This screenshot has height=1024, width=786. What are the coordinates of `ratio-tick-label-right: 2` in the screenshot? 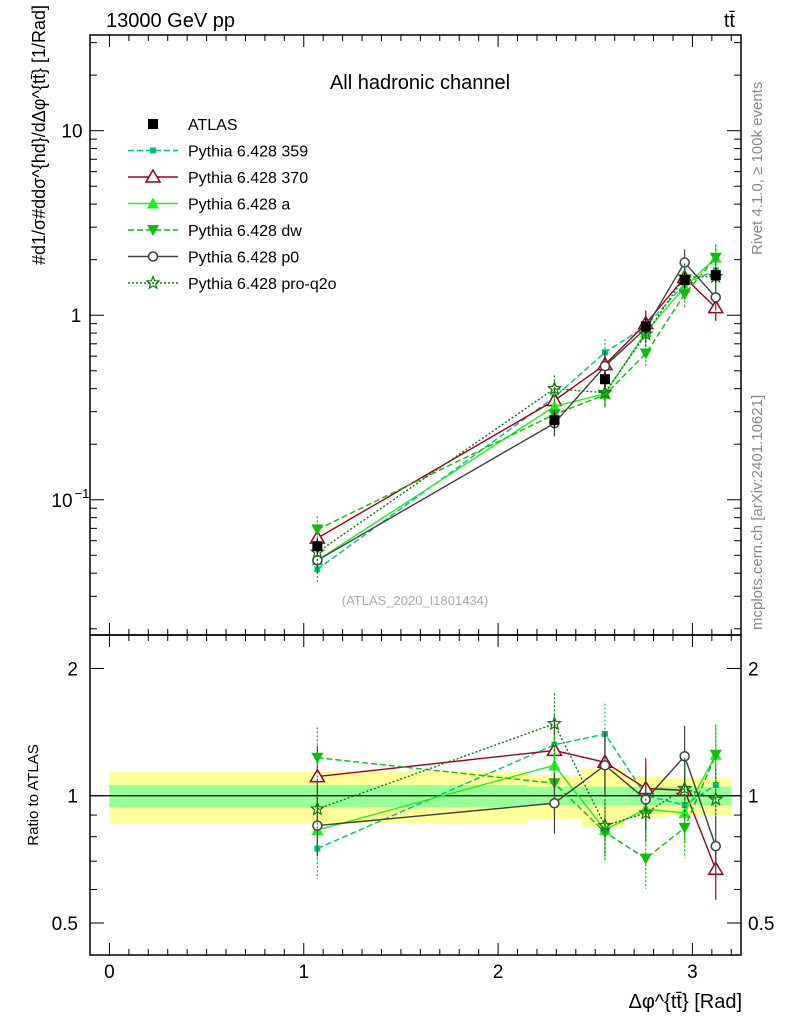 It's located at (753, 669).